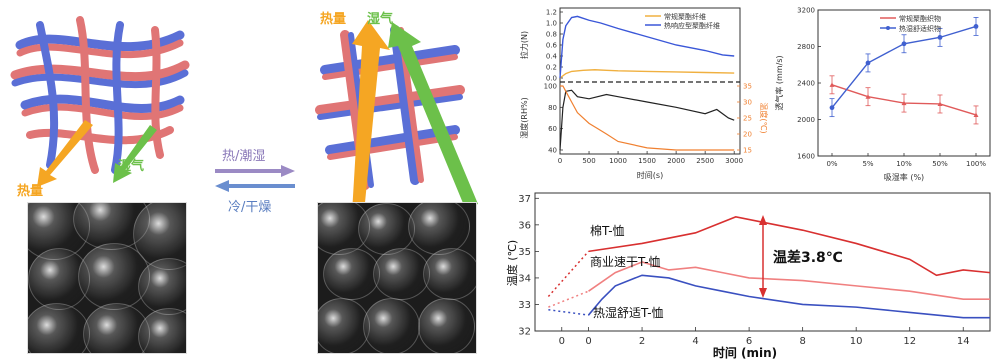 The width and height of the screenshot is (996, 361). I want to click on tick-temperature-1: 30, so click(747, 103).